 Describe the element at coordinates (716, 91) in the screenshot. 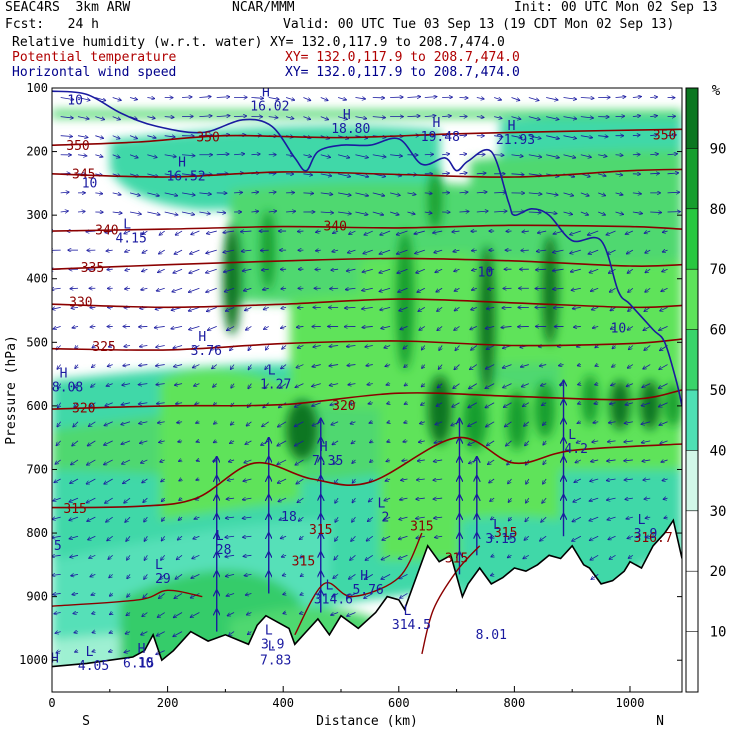

I see `colorbar-unit: %` at that location.